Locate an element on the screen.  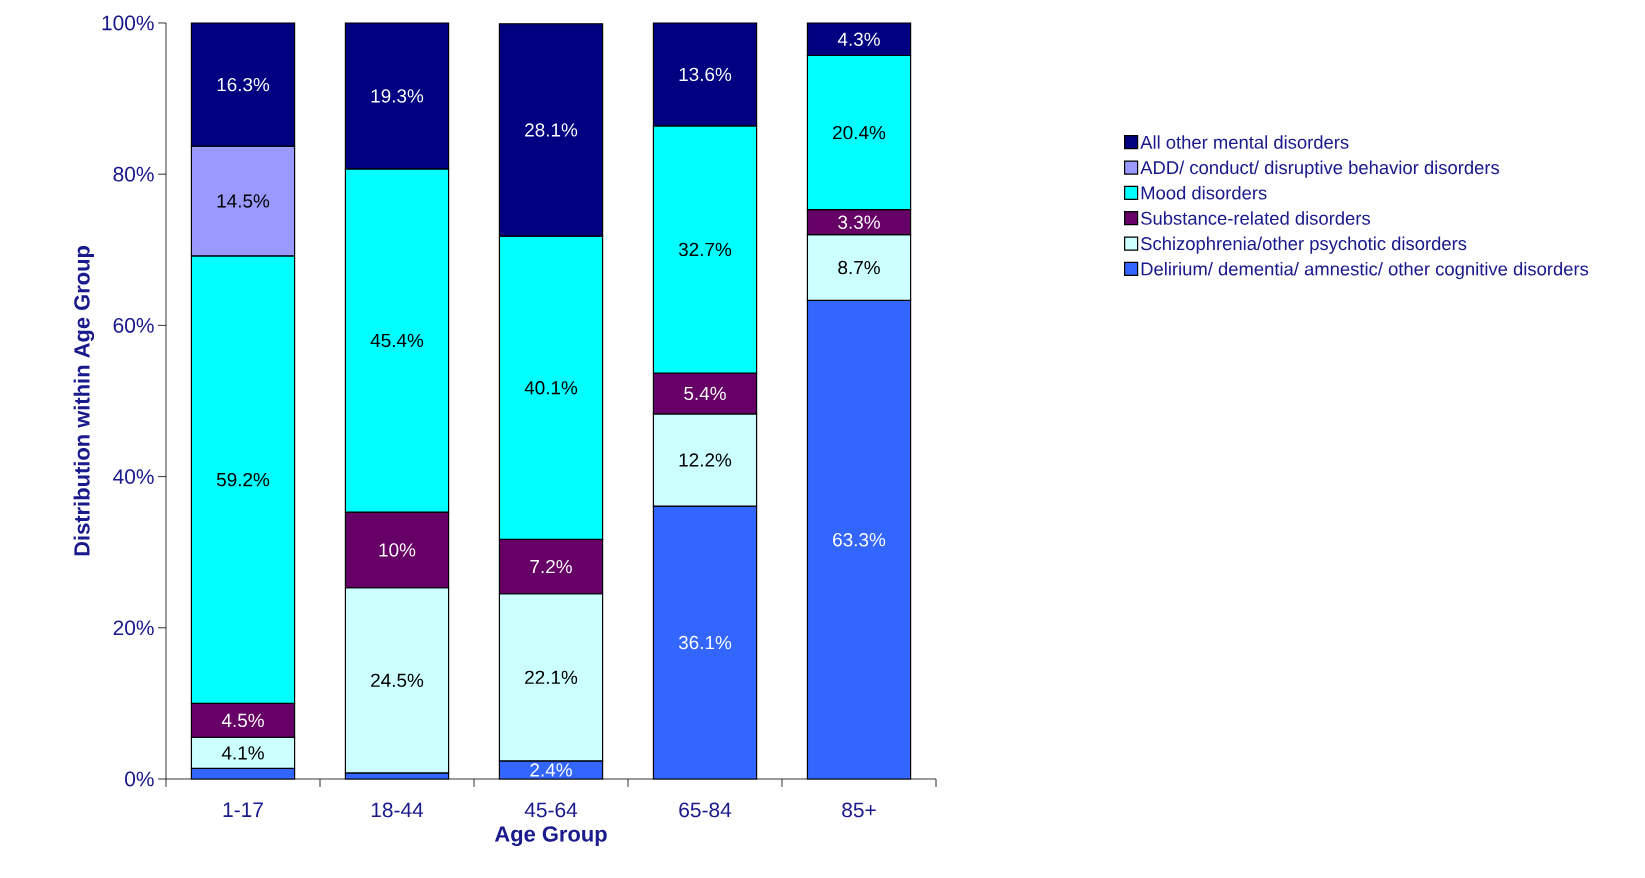
data-label: 14.5% is located at coordinates (243, 201).